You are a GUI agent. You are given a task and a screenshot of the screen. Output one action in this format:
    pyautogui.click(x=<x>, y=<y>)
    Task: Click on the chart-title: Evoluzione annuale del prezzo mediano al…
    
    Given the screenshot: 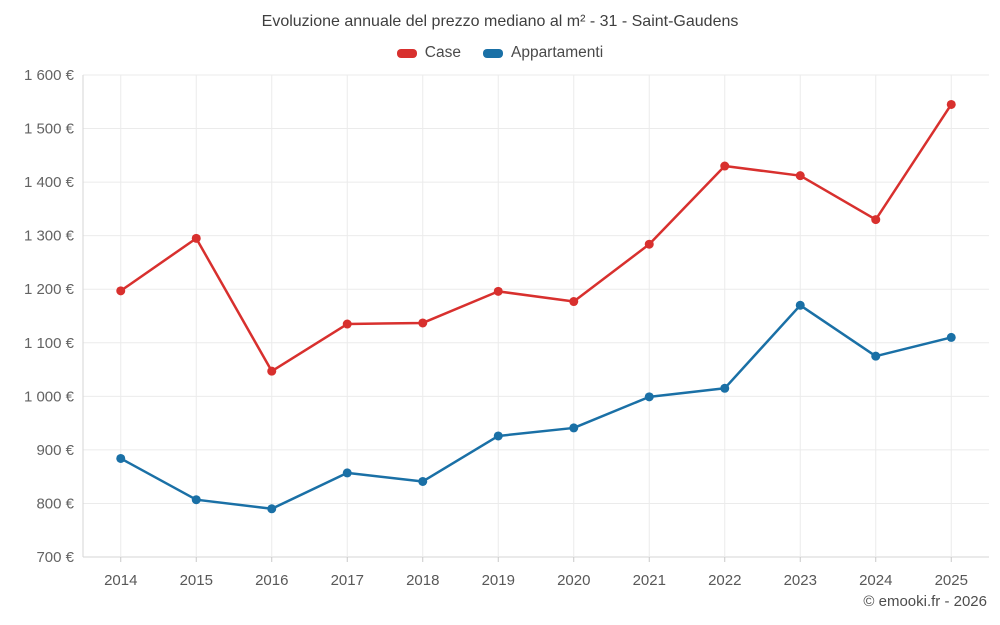 What is the action you would take?
    pyautogui.click(x=500, y=21)
    